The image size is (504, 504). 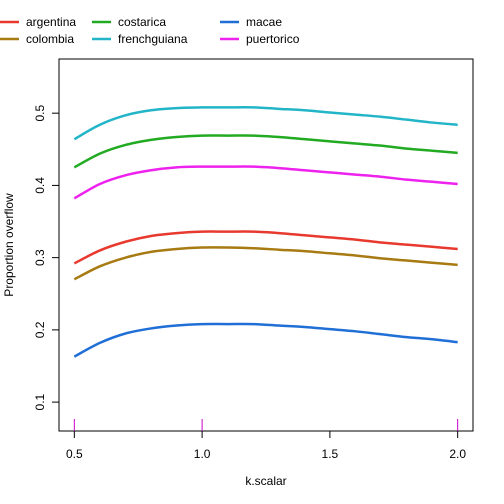 What do you see at coordinates (202, 454) in the screenshot?
I see `x-tick-label: 1.0` at bounding box center [202, 454].